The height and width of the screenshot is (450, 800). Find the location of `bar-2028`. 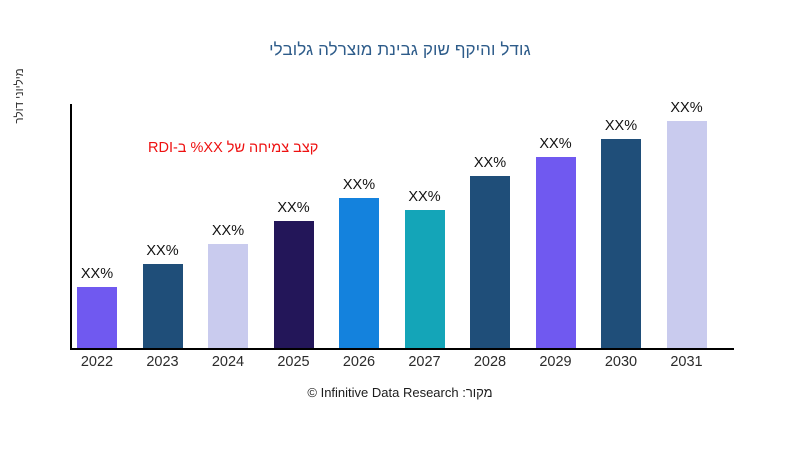

bar-2028 is located at coordinates (490, 261).